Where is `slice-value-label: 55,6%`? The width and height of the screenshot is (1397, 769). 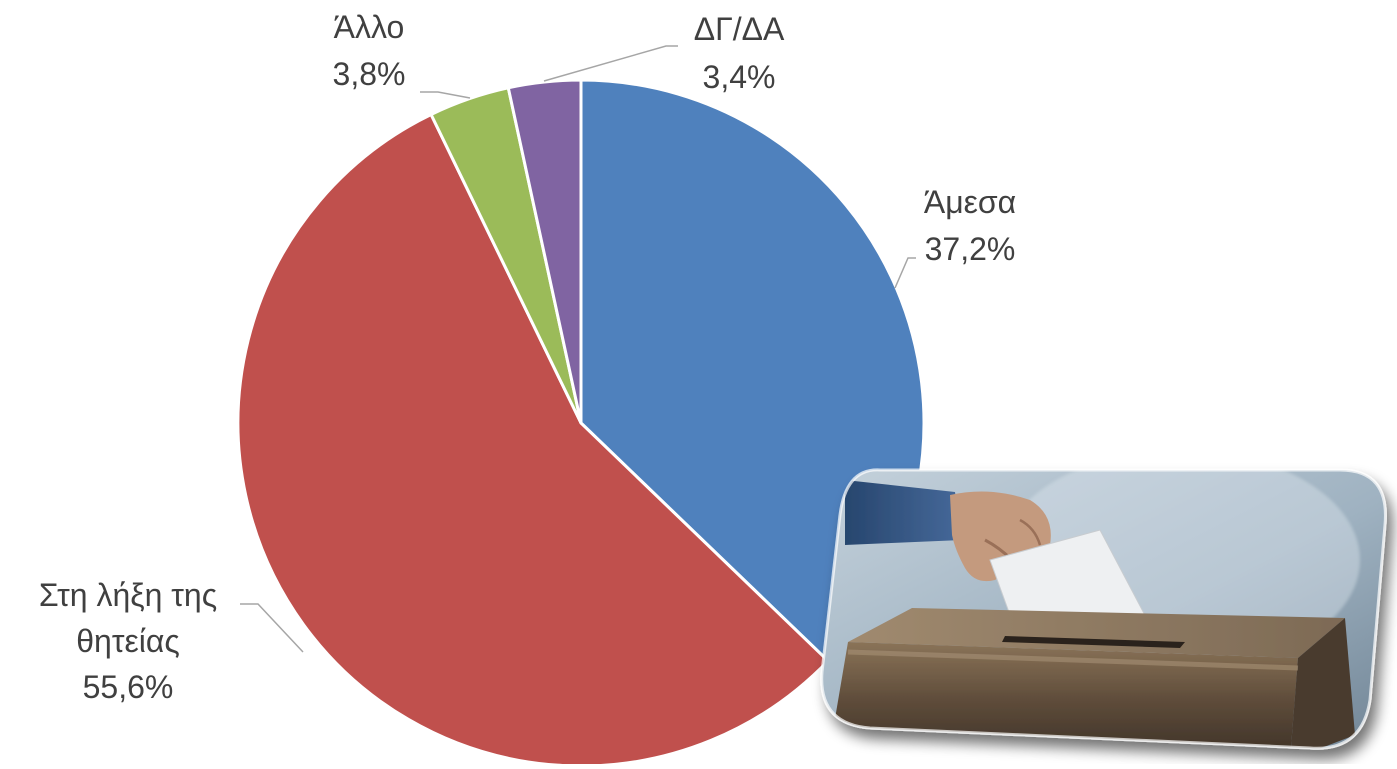
slice-value-label: 55,6% is located at coordinates (128, 687).